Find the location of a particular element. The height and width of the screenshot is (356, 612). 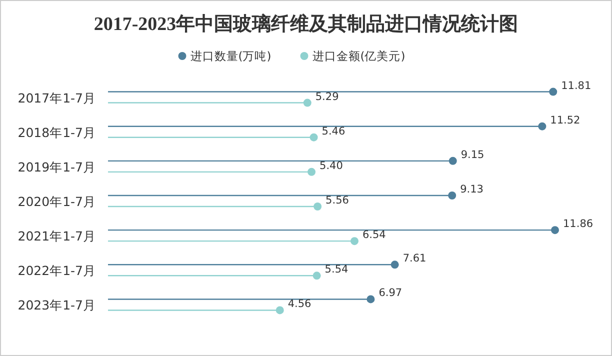

data-label: 5.46 is located at coordinates (334, 131).